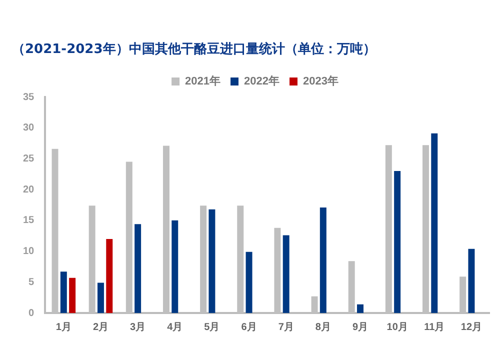 This screenshot has height=362, width=500. What do you see at coordinates (31, 313) in the screenshot?
I see `y-tick-label: 0` at bounding box center [31, 313].